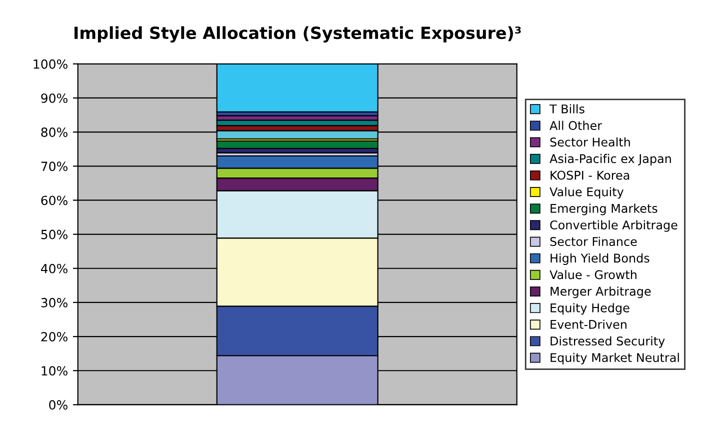 The image size is (708, 426). Describe the element at coordinates (604, 210) in the screenshot. I see `legend-label: Emerging Markets` at that location.